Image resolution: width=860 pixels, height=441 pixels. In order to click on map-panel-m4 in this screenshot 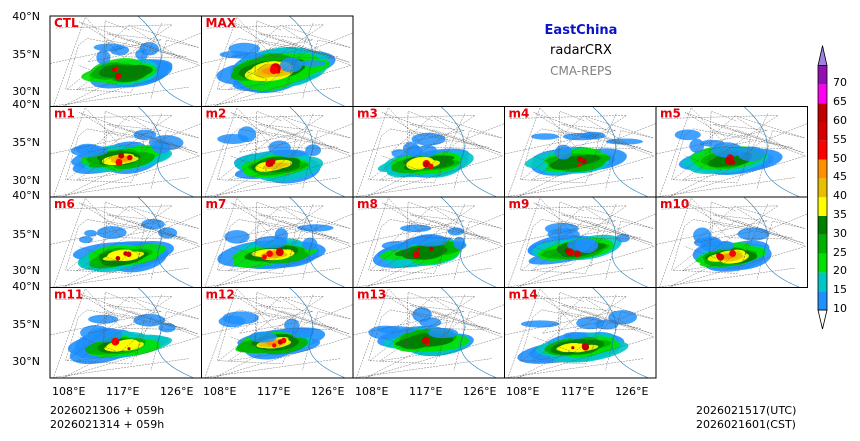, I will do `click(580, 151)`.